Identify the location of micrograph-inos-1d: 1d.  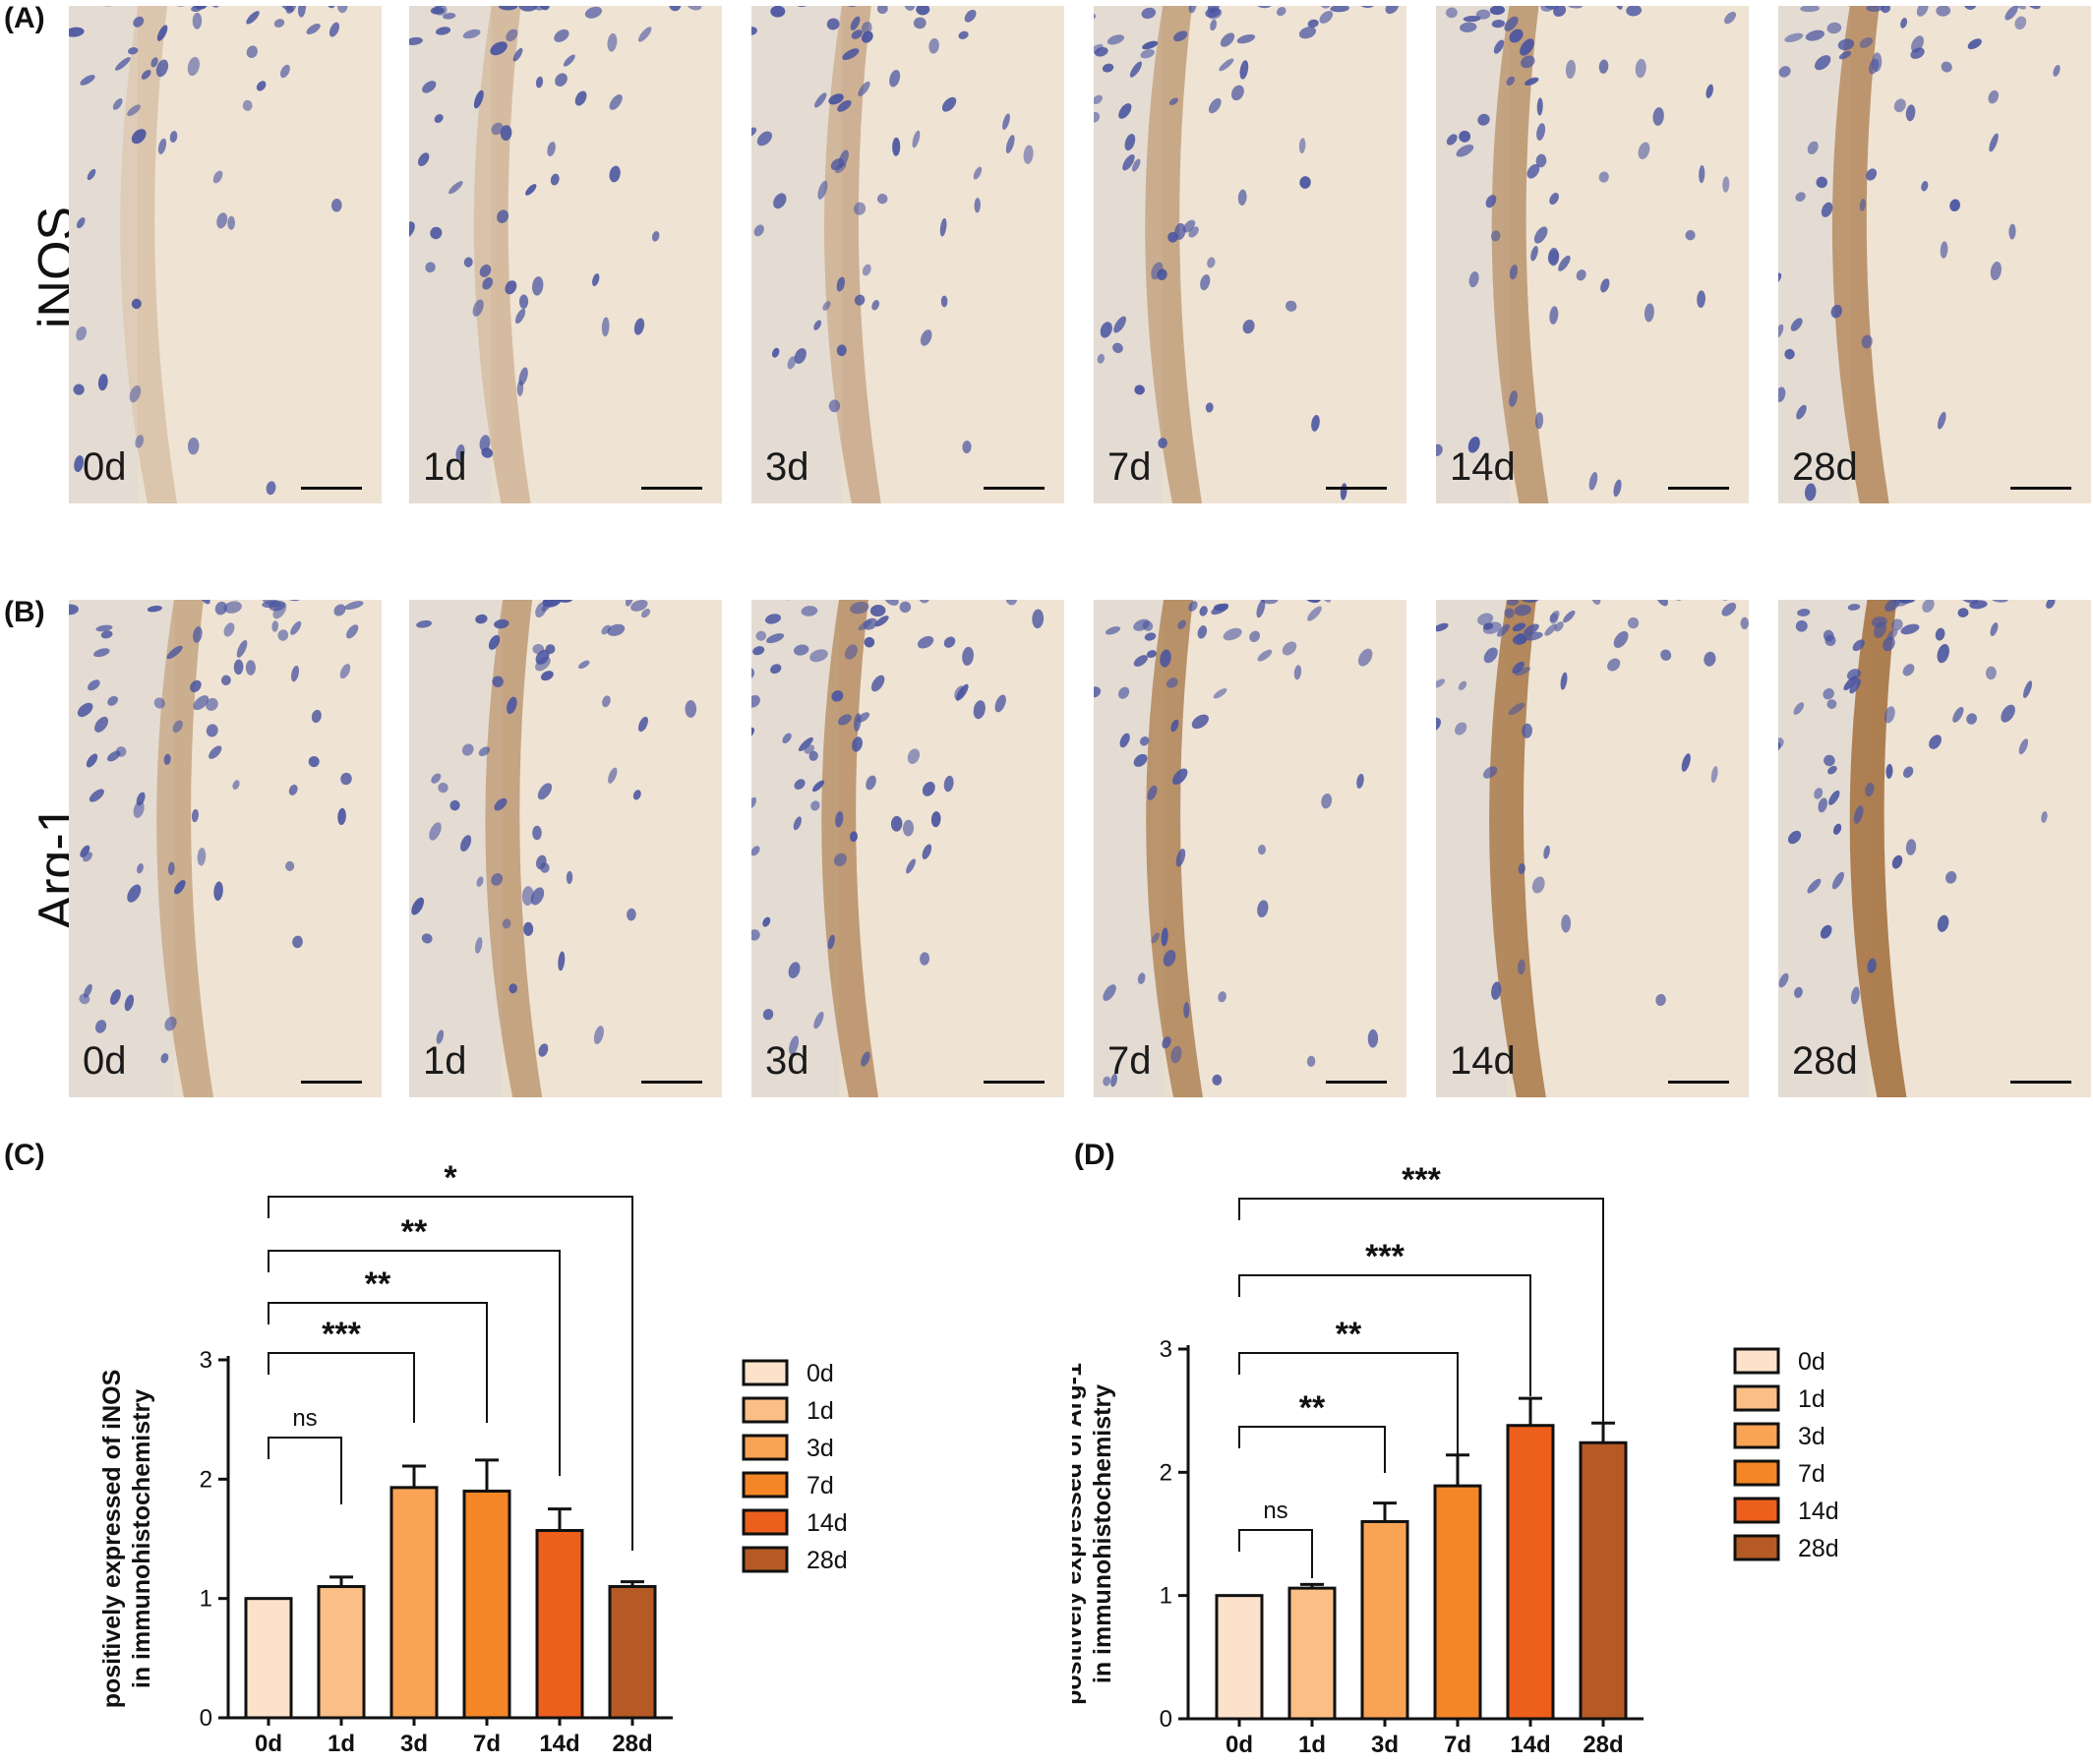
(565, 254).